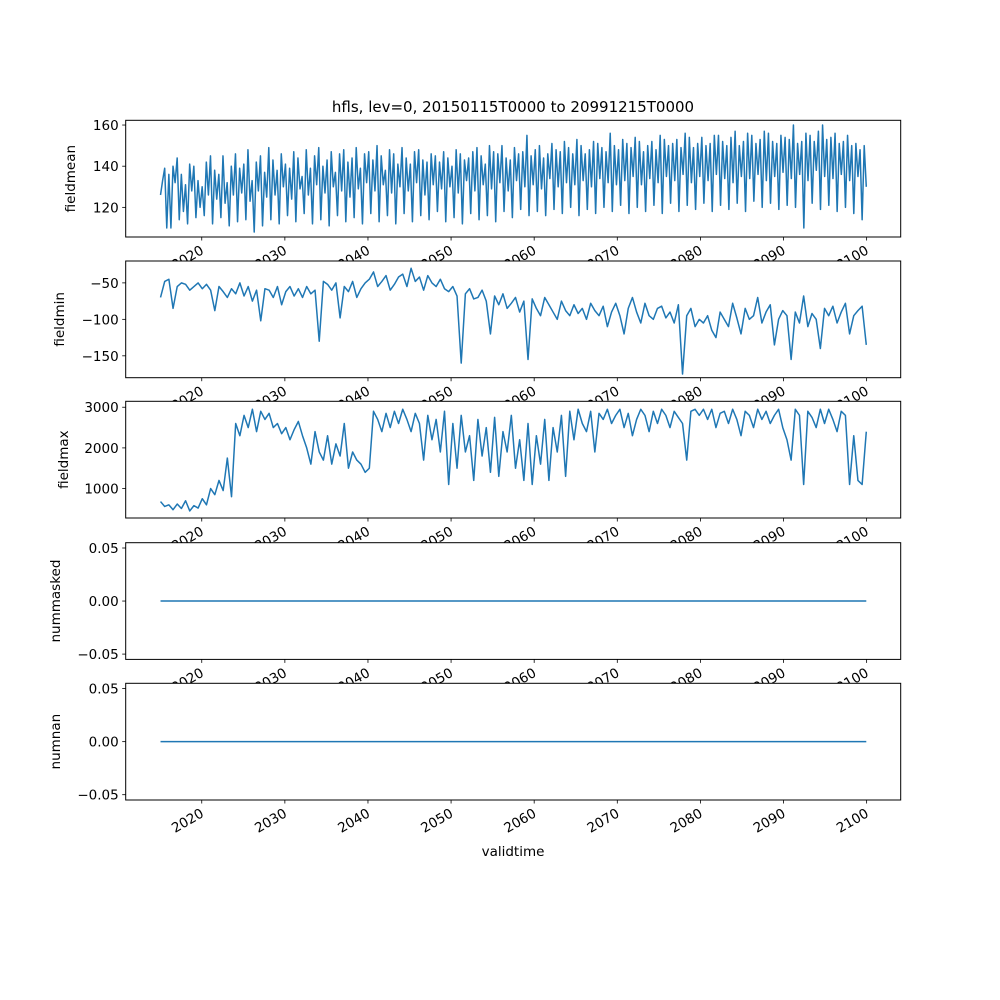 This screenshot has width=1000, height=1000. I want to click on series-line-fieldmean, so click(513, 178).